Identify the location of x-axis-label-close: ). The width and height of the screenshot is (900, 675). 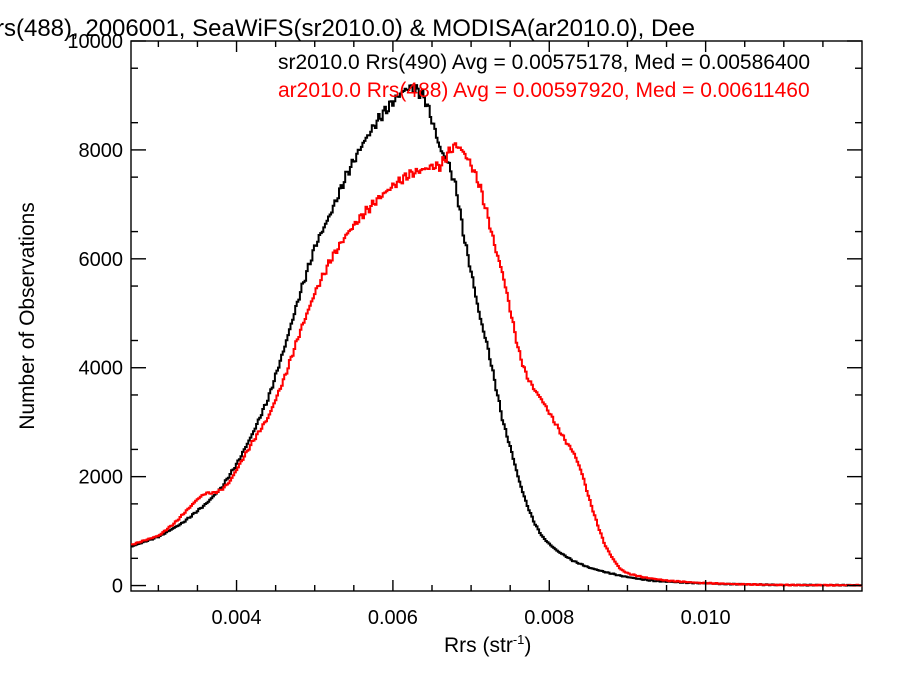
(527, 645).